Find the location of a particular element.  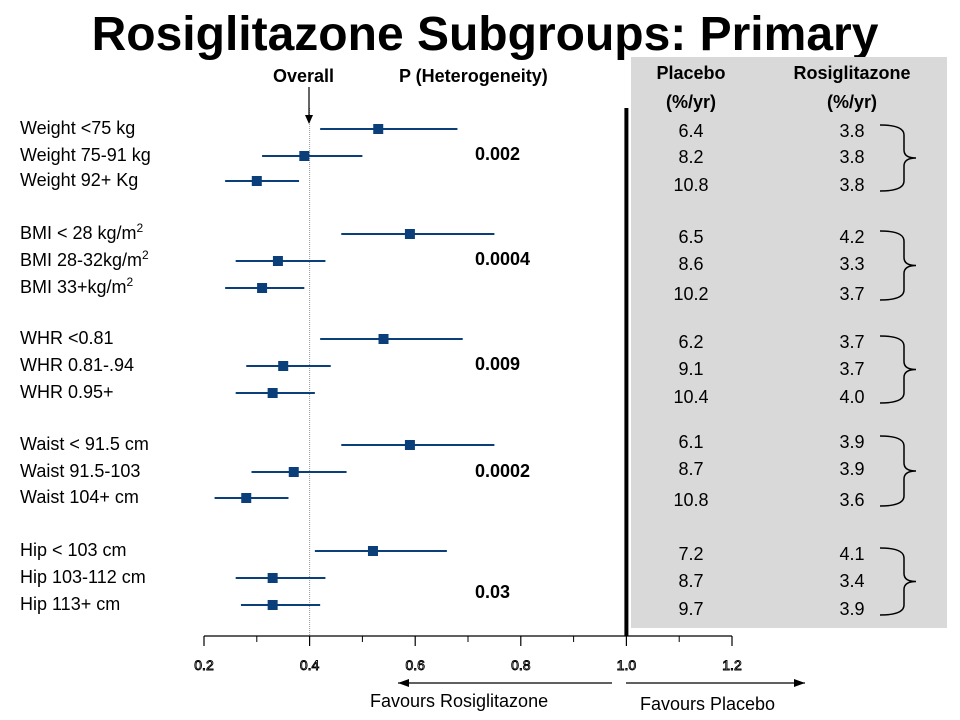

favours-placebo-label: Favours Placebo is located at coordinates (708, 704).